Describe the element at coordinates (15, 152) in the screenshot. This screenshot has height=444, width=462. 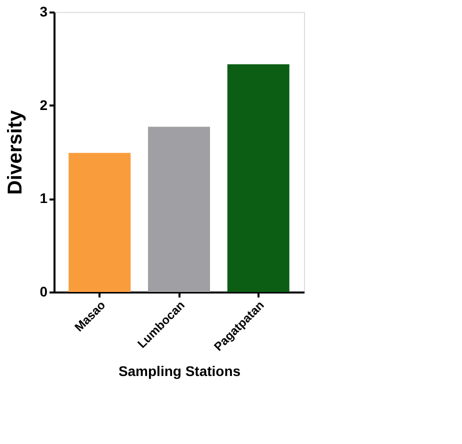
I see `y-axis-title: Diversity` at that location.